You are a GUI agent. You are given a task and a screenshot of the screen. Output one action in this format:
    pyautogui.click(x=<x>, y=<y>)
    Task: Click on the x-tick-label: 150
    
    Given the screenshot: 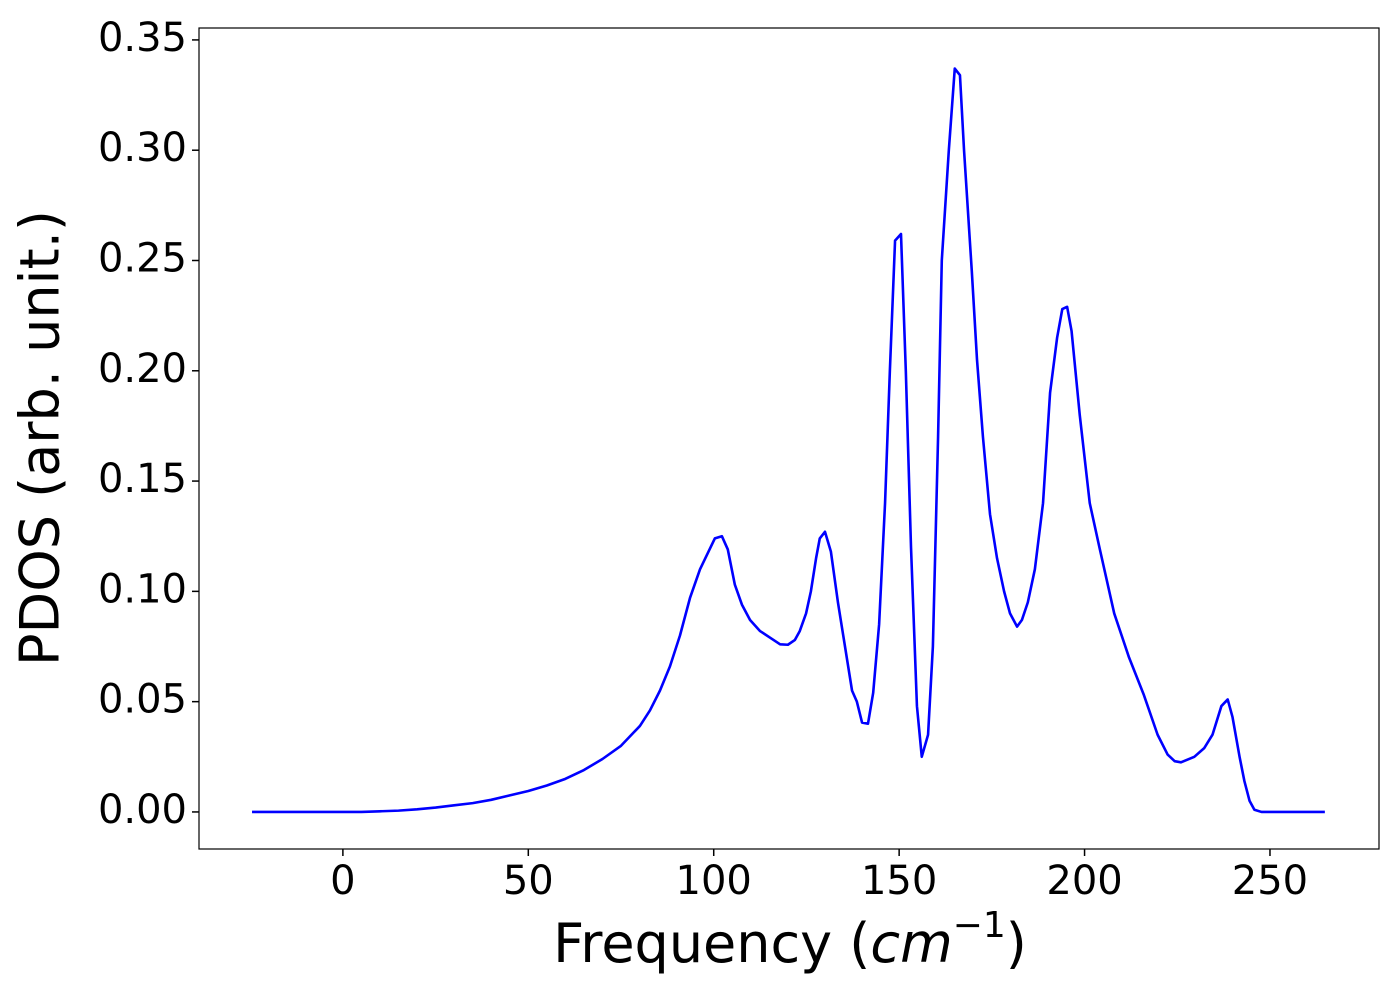 What is the action you would take?
    pyautogui.click(x=899, y=881)
    